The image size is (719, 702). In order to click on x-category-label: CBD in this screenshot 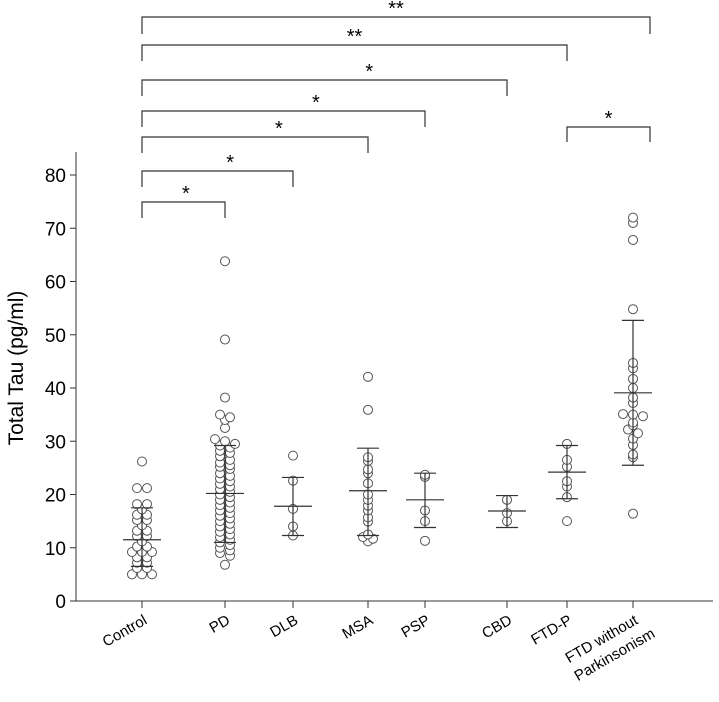, I will do `click(497, 627)`.